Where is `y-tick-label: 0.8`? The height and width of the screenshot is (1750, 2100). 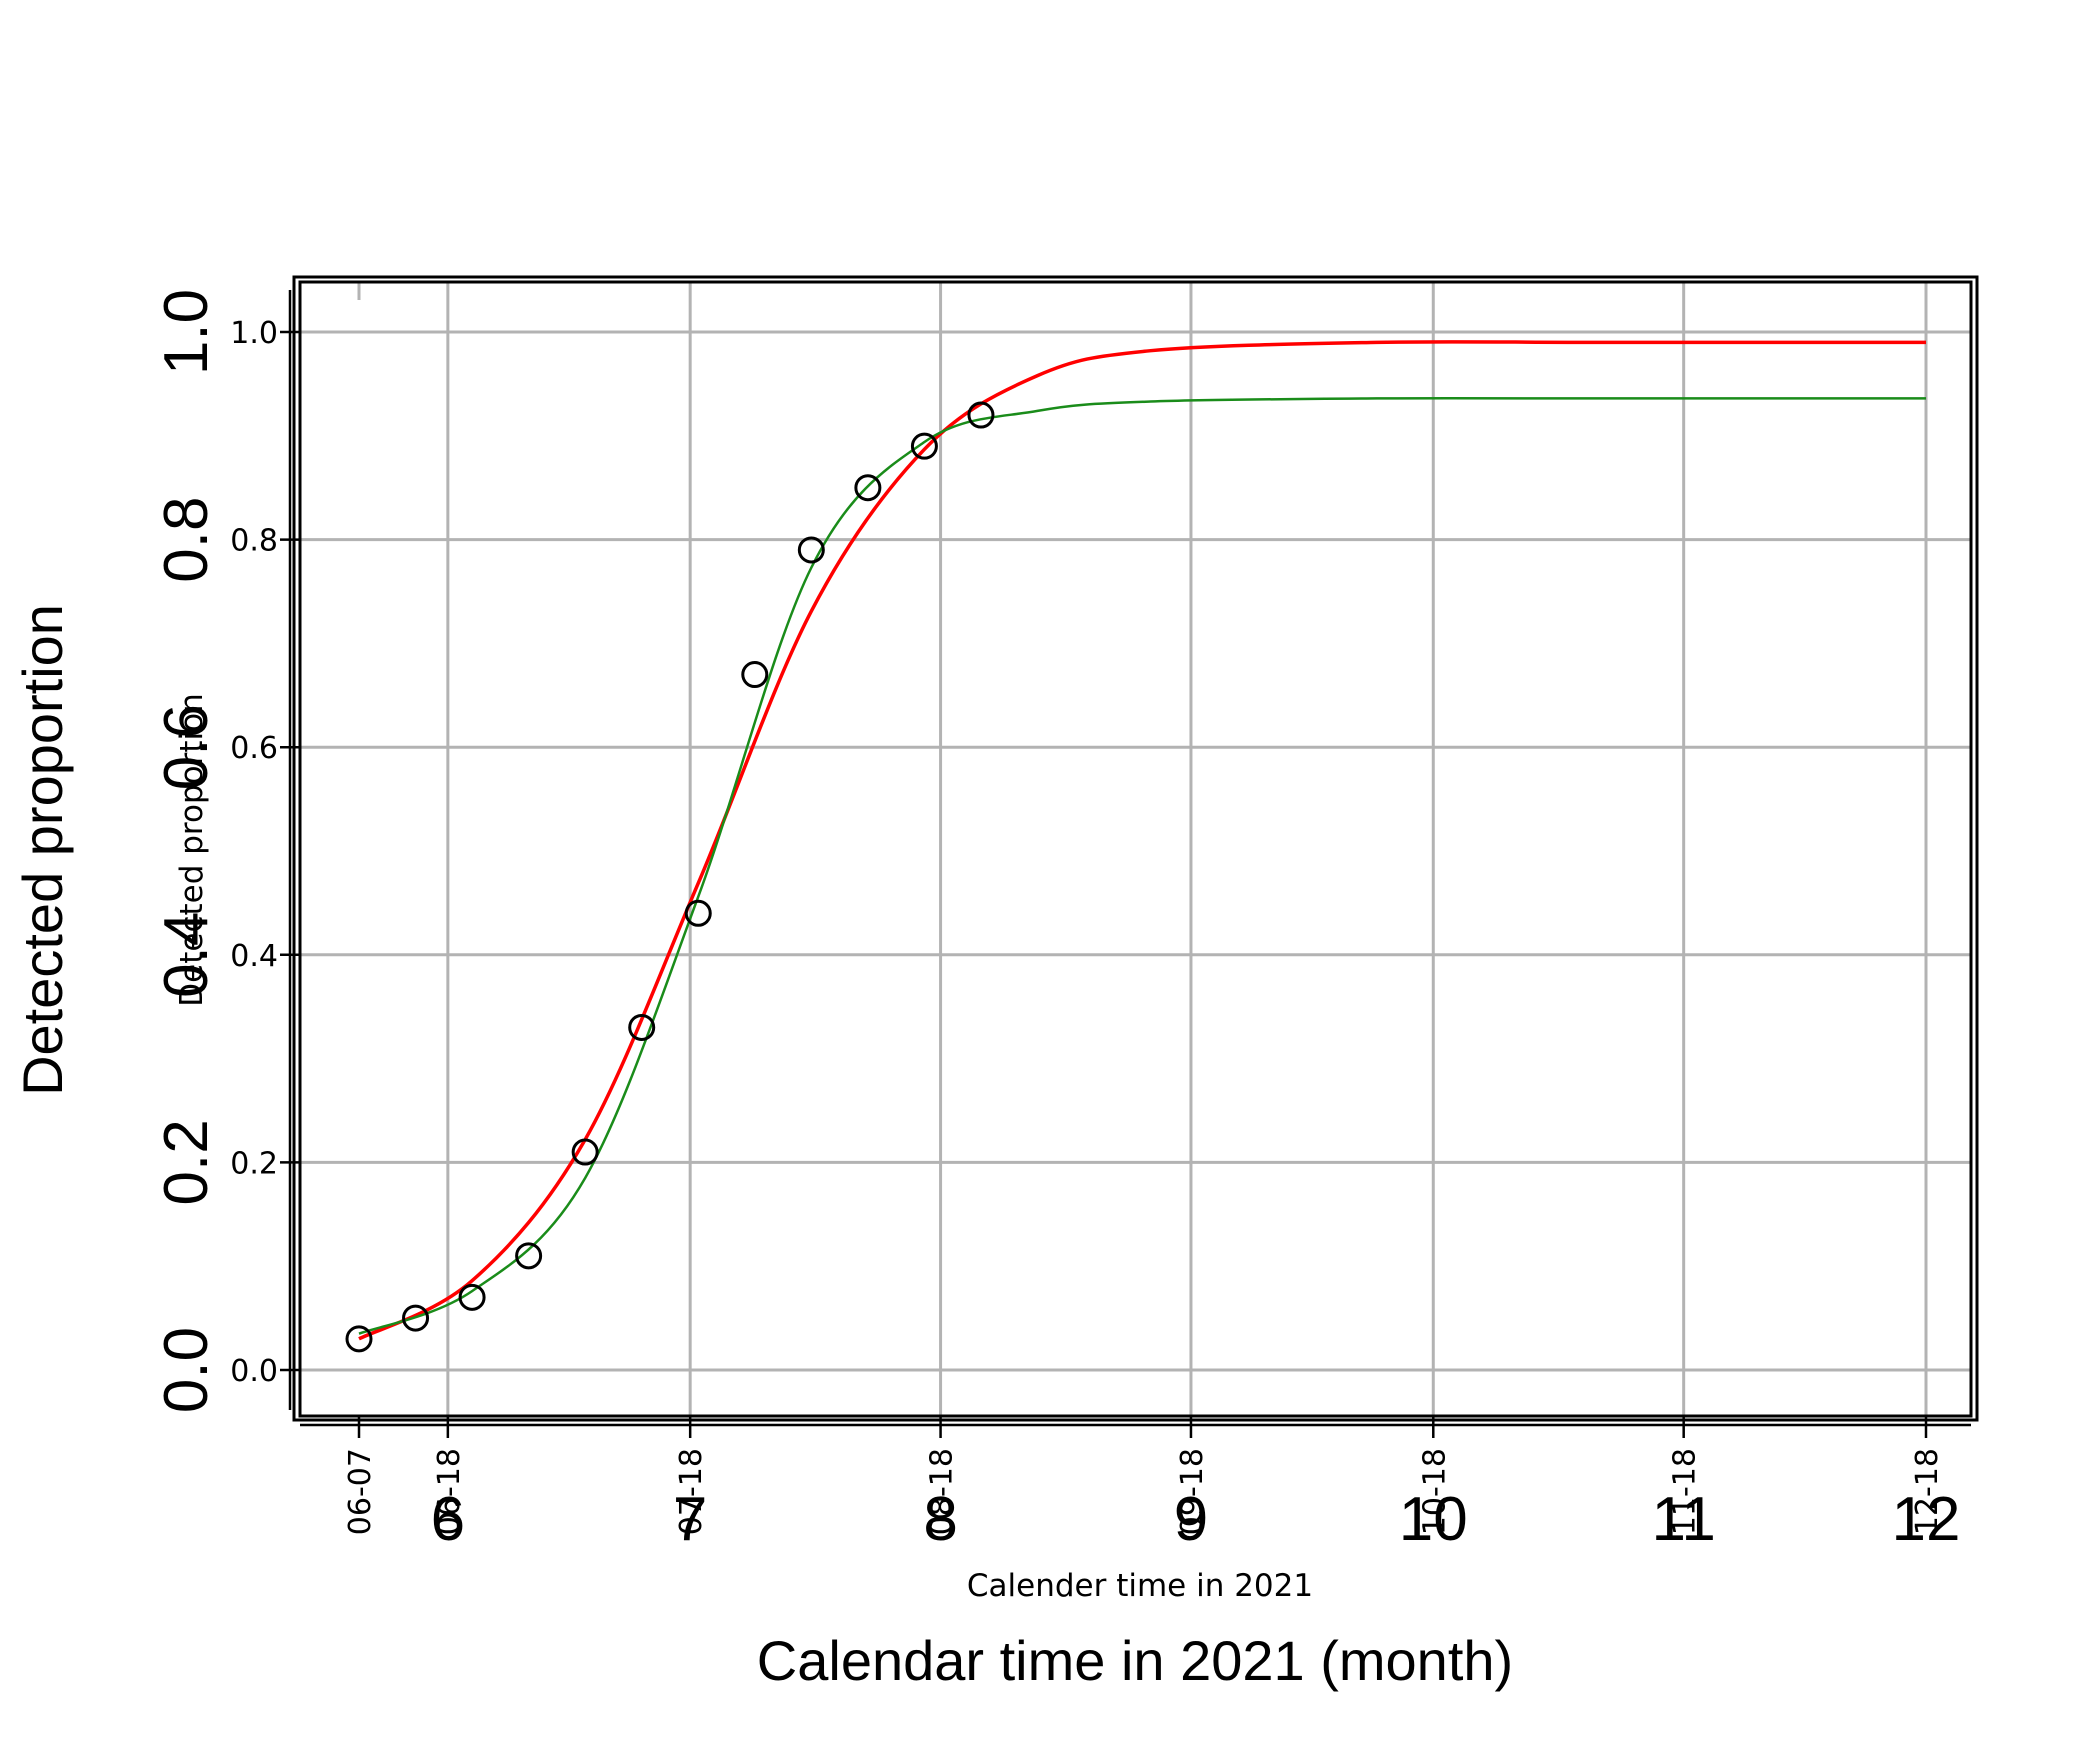
y-tick-label: 0.8 is located at coordinates (186, 539).